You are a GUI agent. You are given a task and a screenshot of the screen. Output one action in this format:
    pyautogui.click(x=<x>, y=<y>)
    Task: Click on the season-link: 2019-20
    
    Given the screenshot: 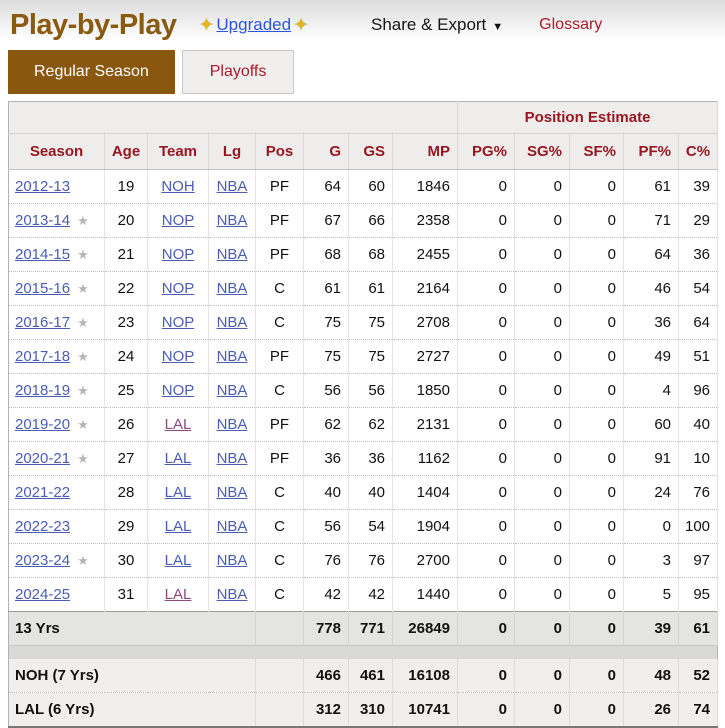 What is the action you would take?
    pyautogui.click(x=43, y=424)
    